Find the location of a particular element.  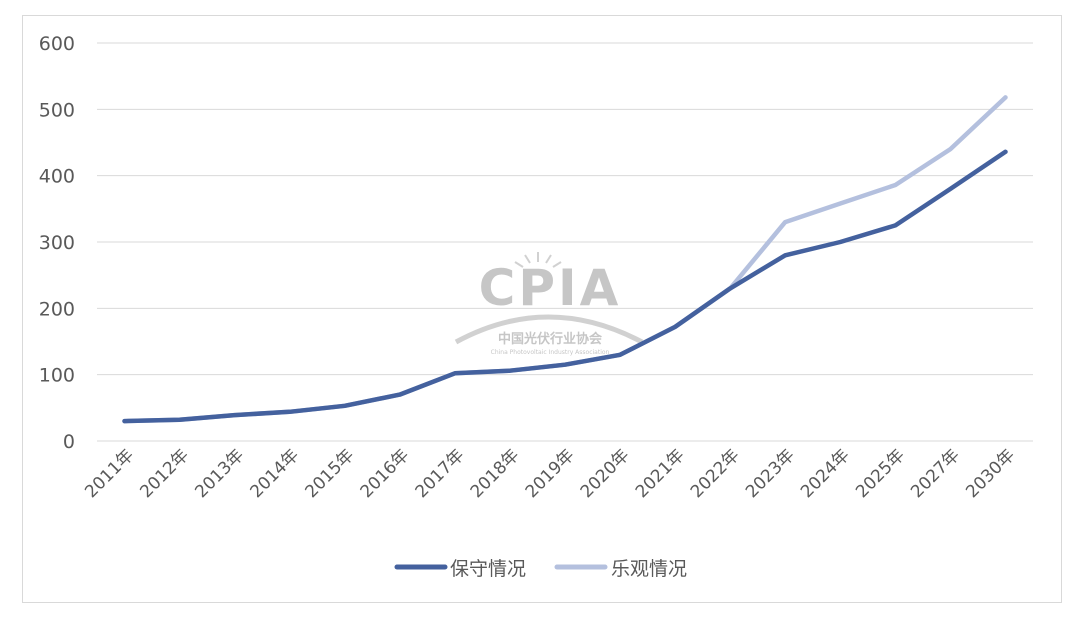

watermark-logo-text: CPIA is located at coordinates (550, 288).